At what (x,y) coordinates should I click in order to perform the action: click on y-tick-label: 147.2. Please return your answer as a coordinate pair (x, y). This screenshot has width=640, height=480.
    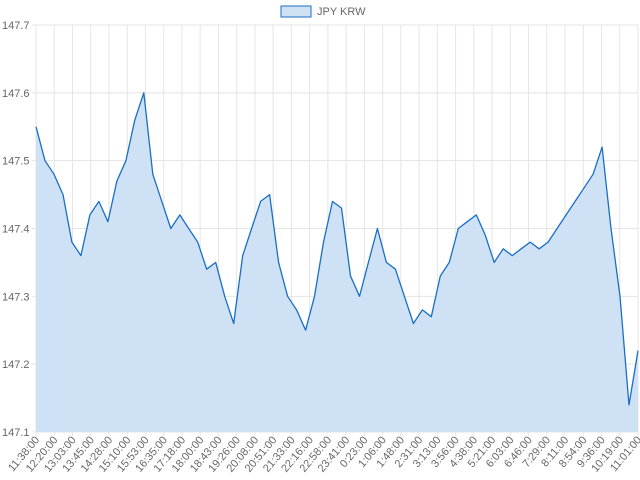
    Looking at the image, I should click on (16, 365).